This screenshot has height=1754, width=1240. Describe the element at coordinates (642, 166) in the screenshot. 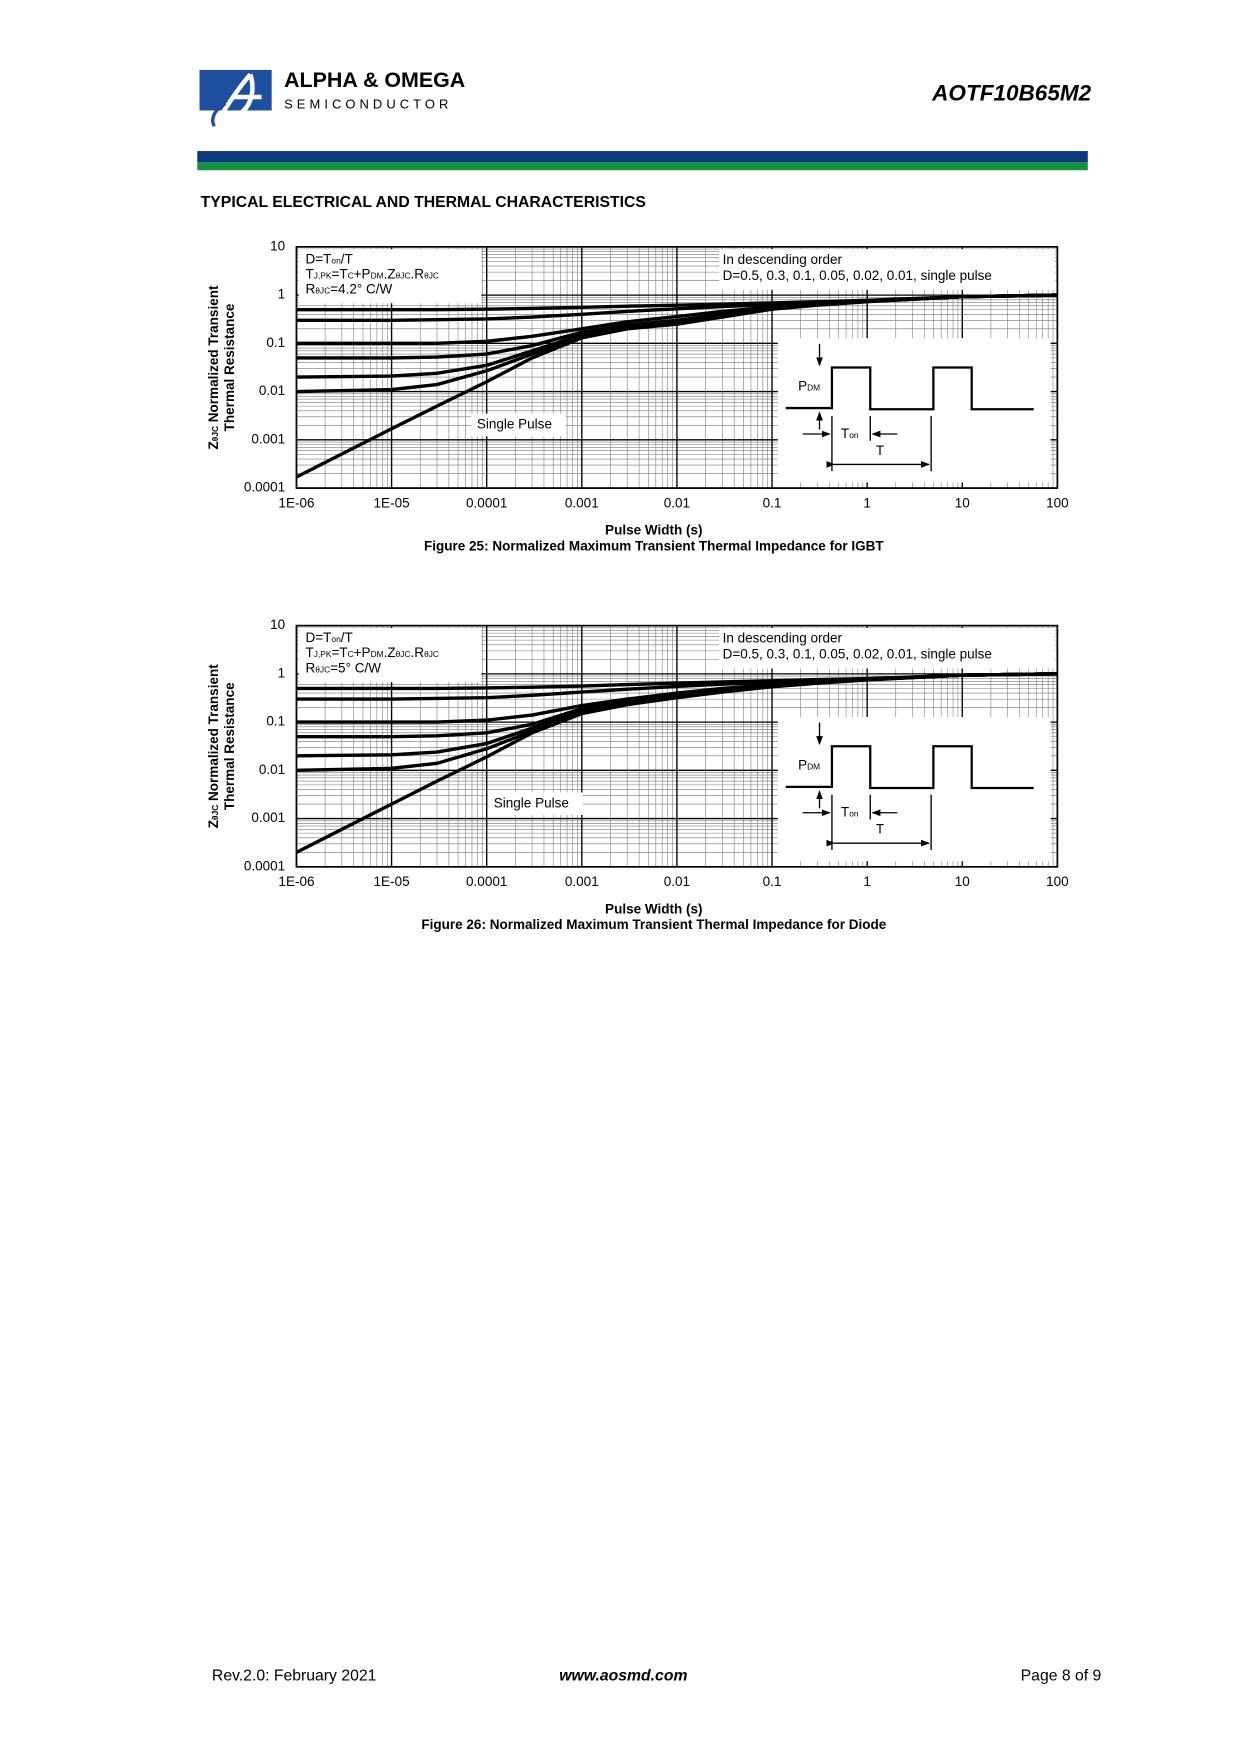

I see `header-bar-green` at that location.